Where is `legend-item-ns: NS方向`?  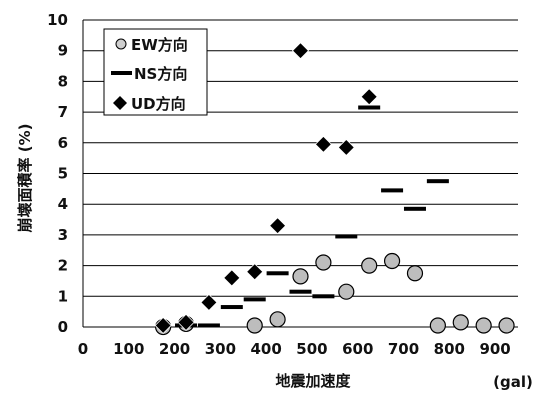
legend-item-ns: NS方向 is located at coordinates (149, 74).